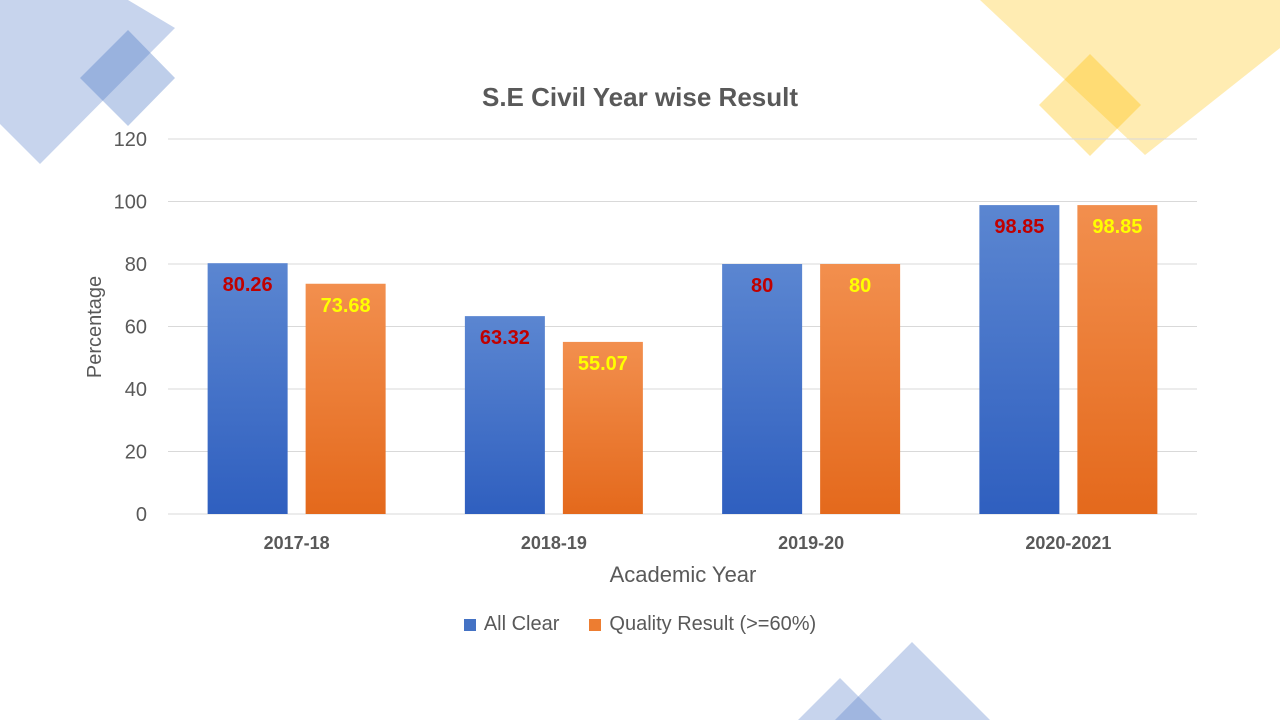 The image size is (1280, 720). What do you see at coordinates (1090, 105) in the screenshot?
I see `deco-diamond-yellow-small-top-right` at bounding box center [1090, 105].